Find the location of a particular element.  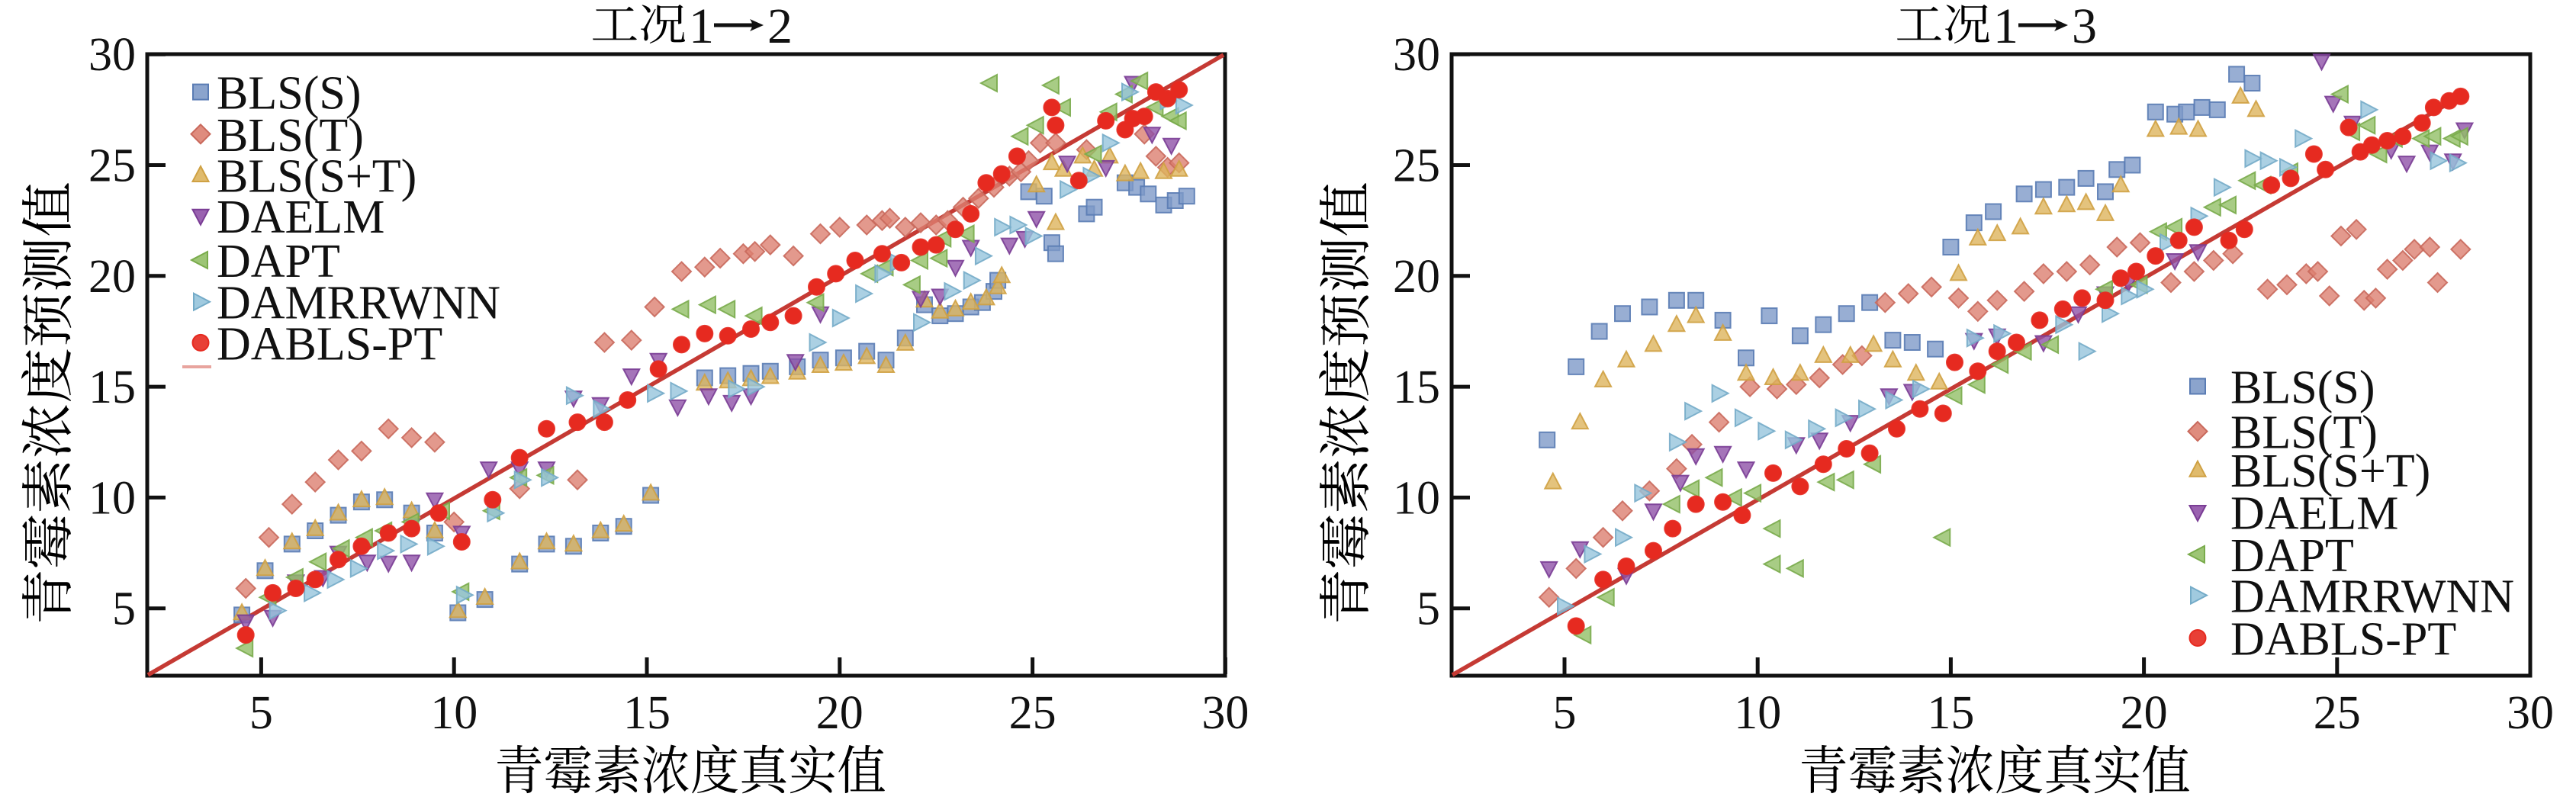

svg-text: 2 is located at coordinates (780, 27).